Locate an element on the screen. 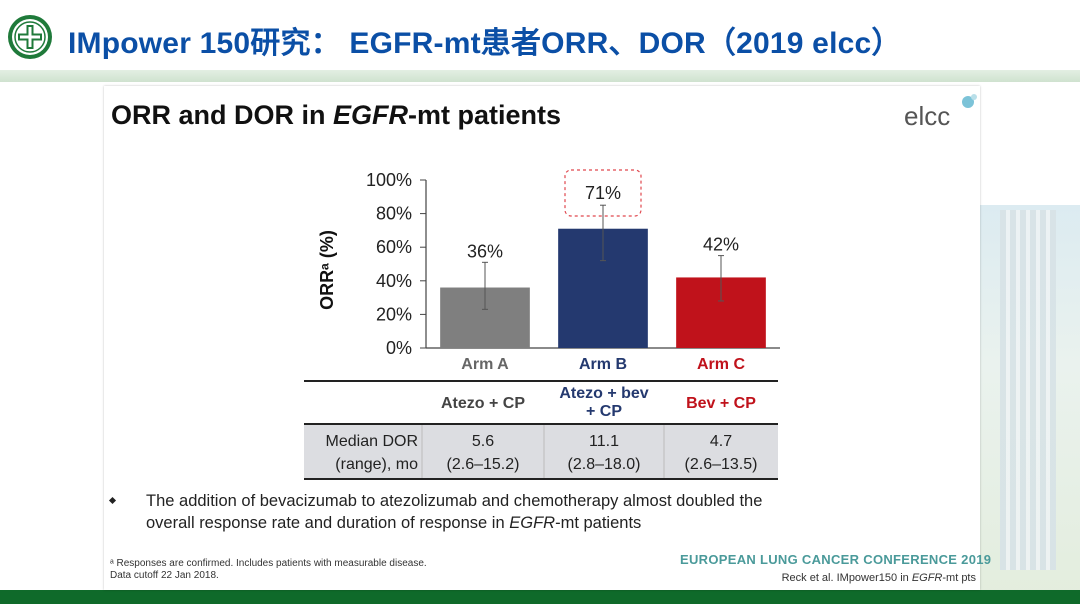 The width and height of the screenshot is (1080, 604). row-label: Median DOR is located at coordinates (372, 441).